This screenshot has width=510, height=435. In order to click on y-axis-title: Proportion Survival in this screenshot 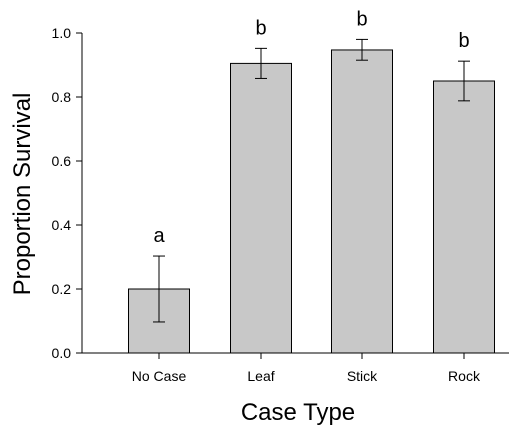, I will do `click(22, 194)`.